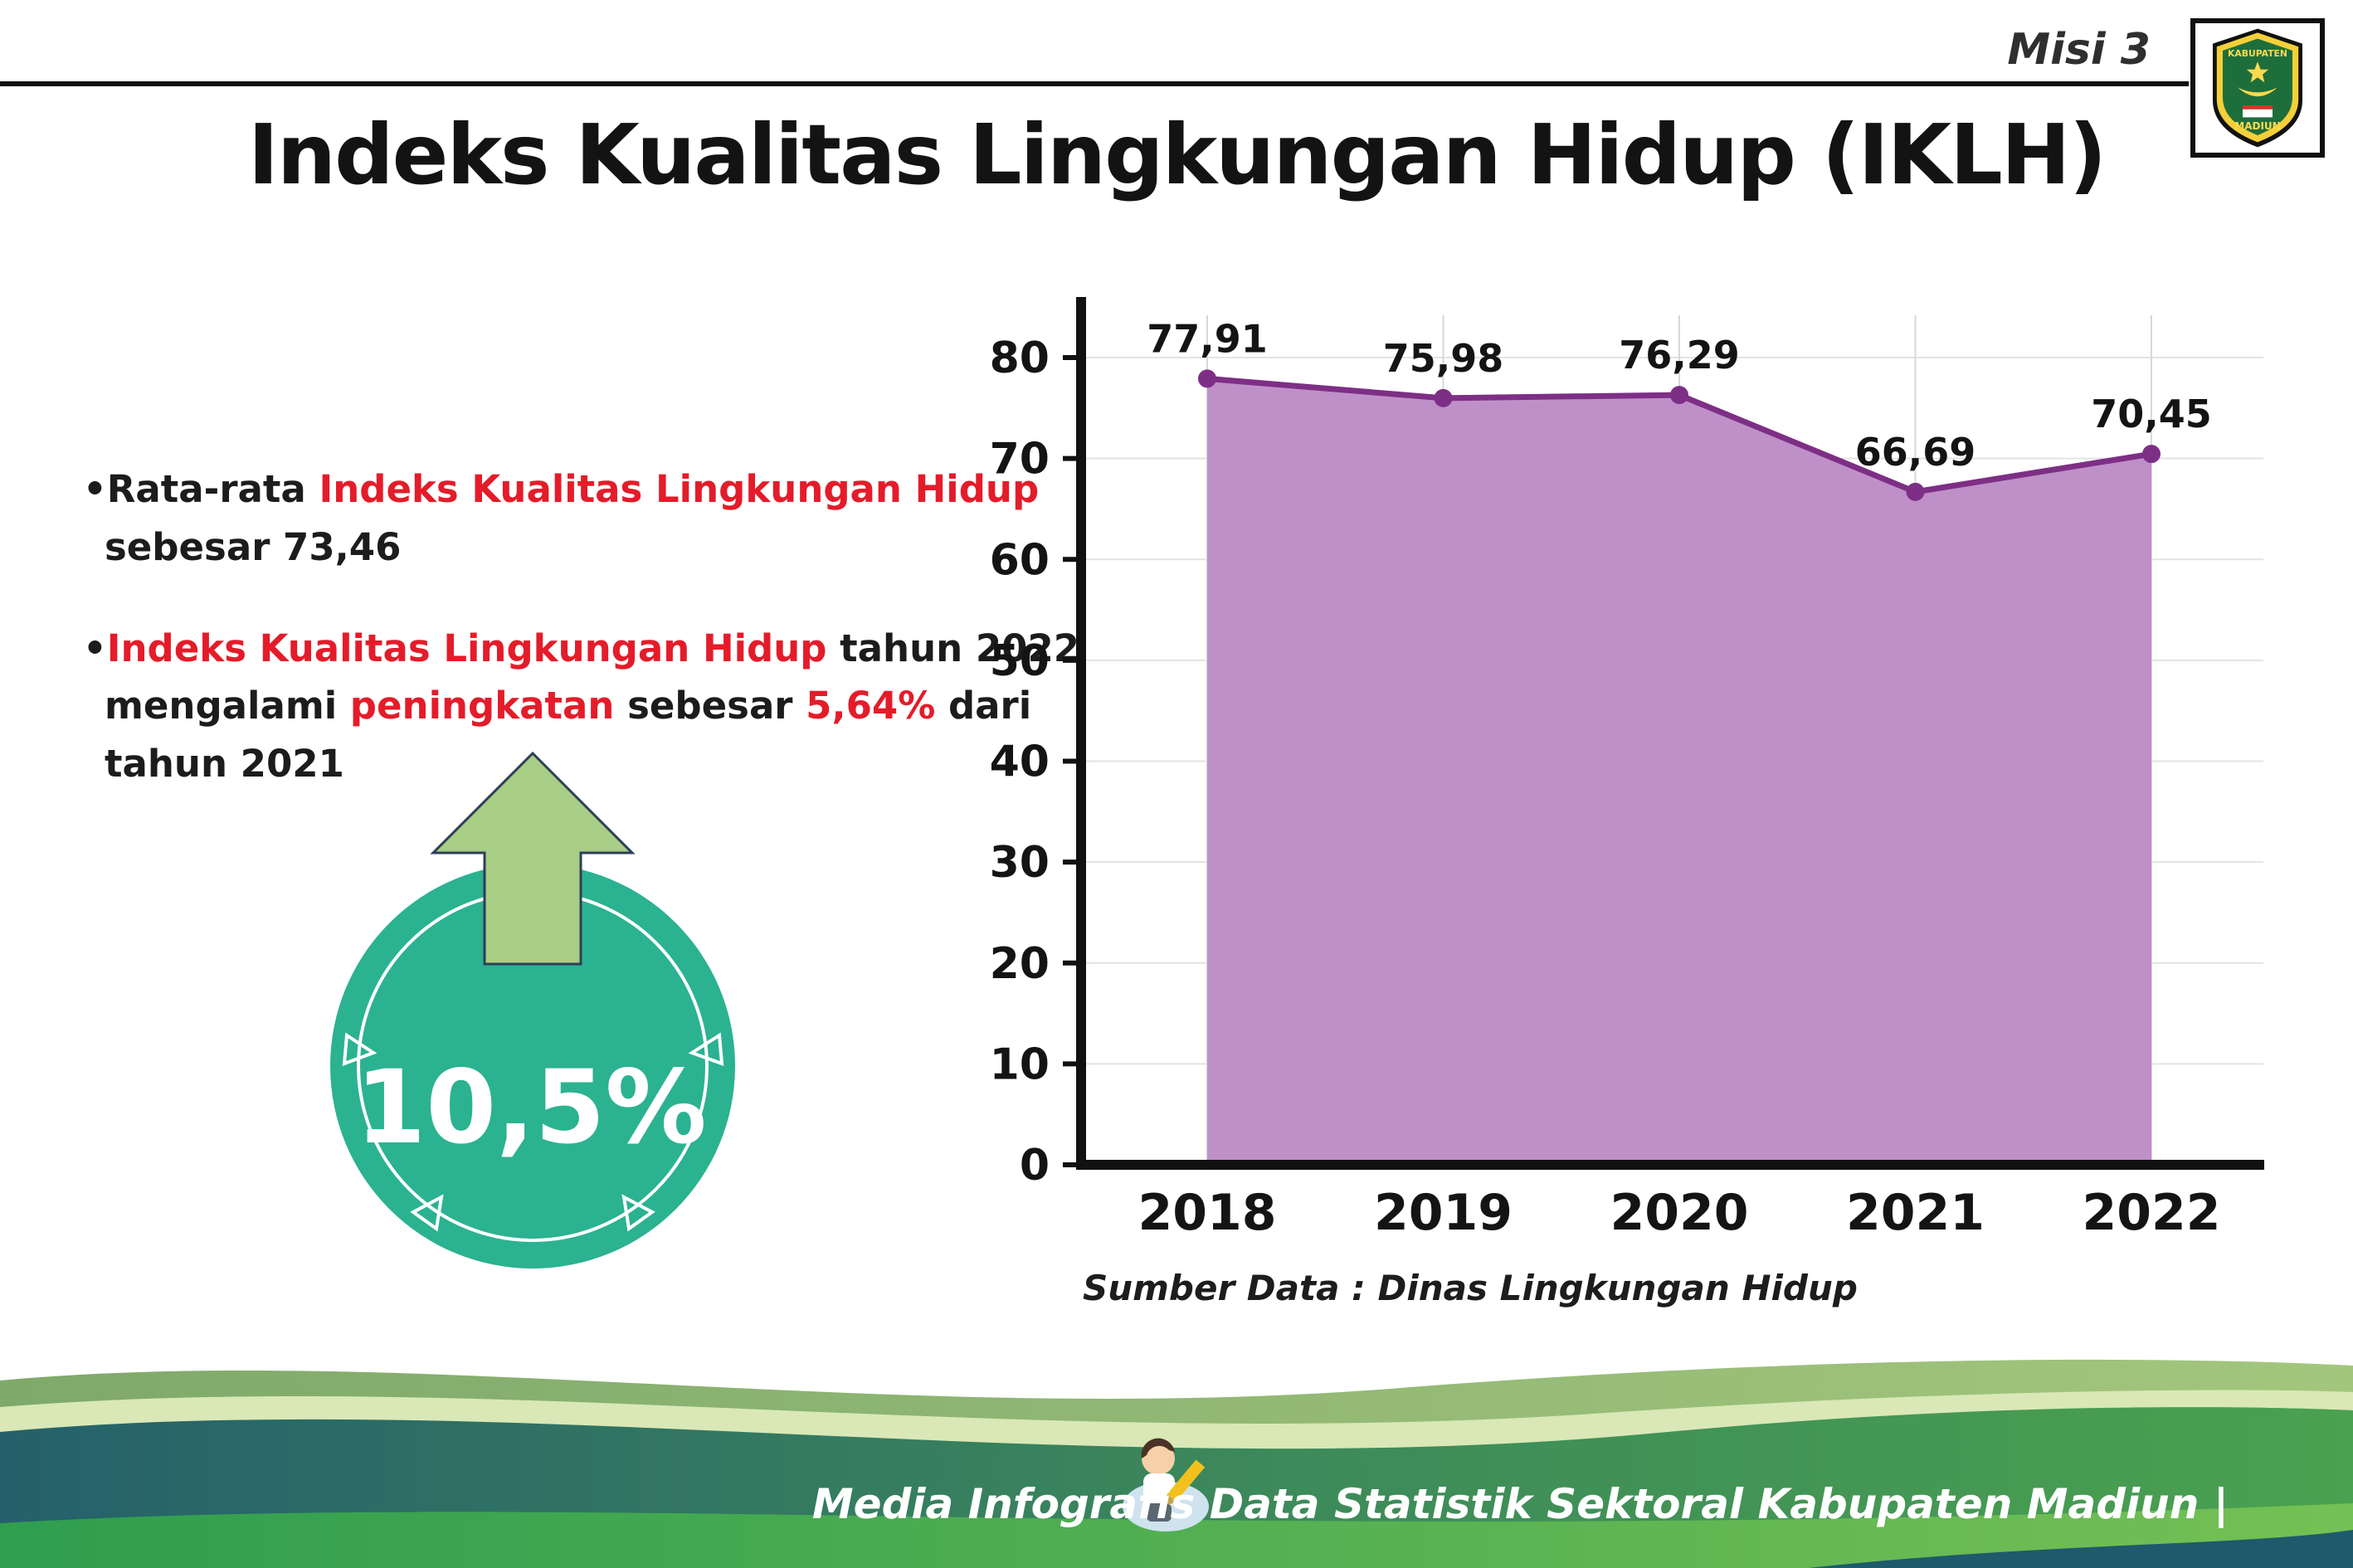  I want to click on text-segment: sebesar, so click(710, 706).